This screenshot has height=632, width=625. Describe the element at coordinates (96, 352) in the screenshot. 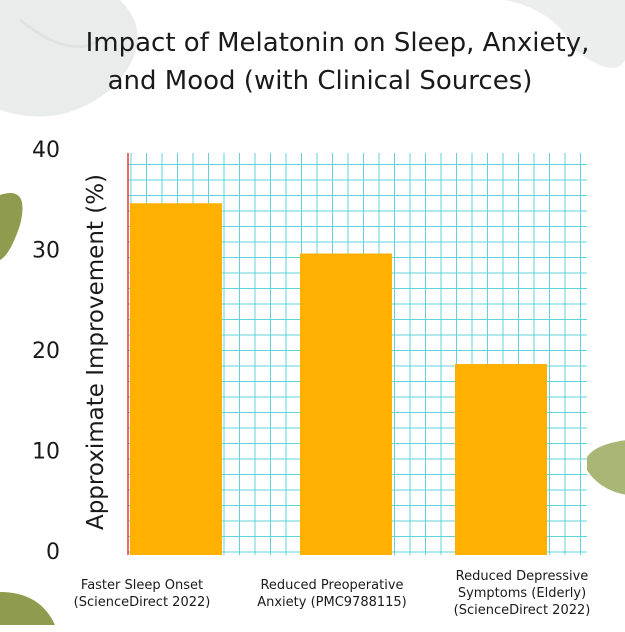

I see `y-axis-title: Approximate Improvement (%)` at that location.